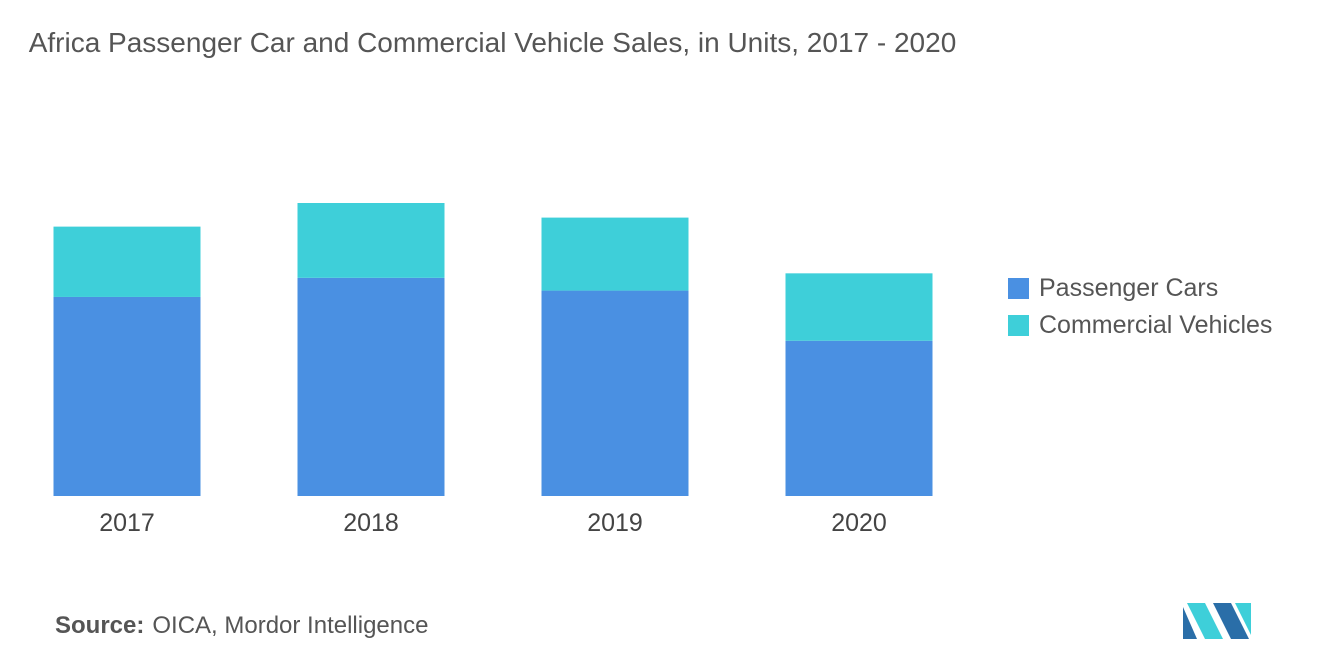 Image resolution: width=1320 pixels, height=665 pixels. I want to click on source-note: Source: OICA, Mordor Intelligence, so click(241, 626).